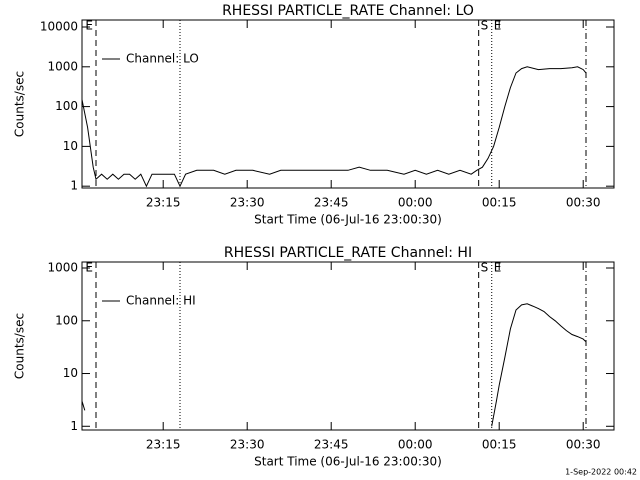 This screenshot has width=640, height=480. What do you see at coordinates (59, 27) in the screenshot?
I see `y-tick-label: 10000` at bounding box center [59, 27].